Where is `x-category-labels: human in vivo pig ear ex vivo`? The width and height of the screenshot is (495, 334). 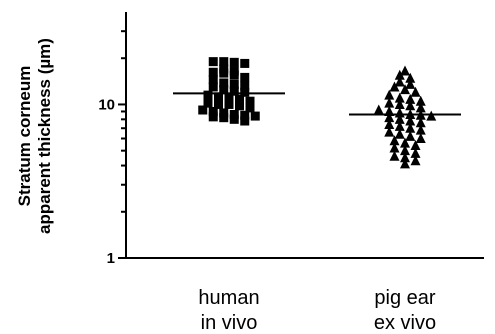
x-category-labels: human in vivo pig ear ex vivo is located at coordinates (317, 310).